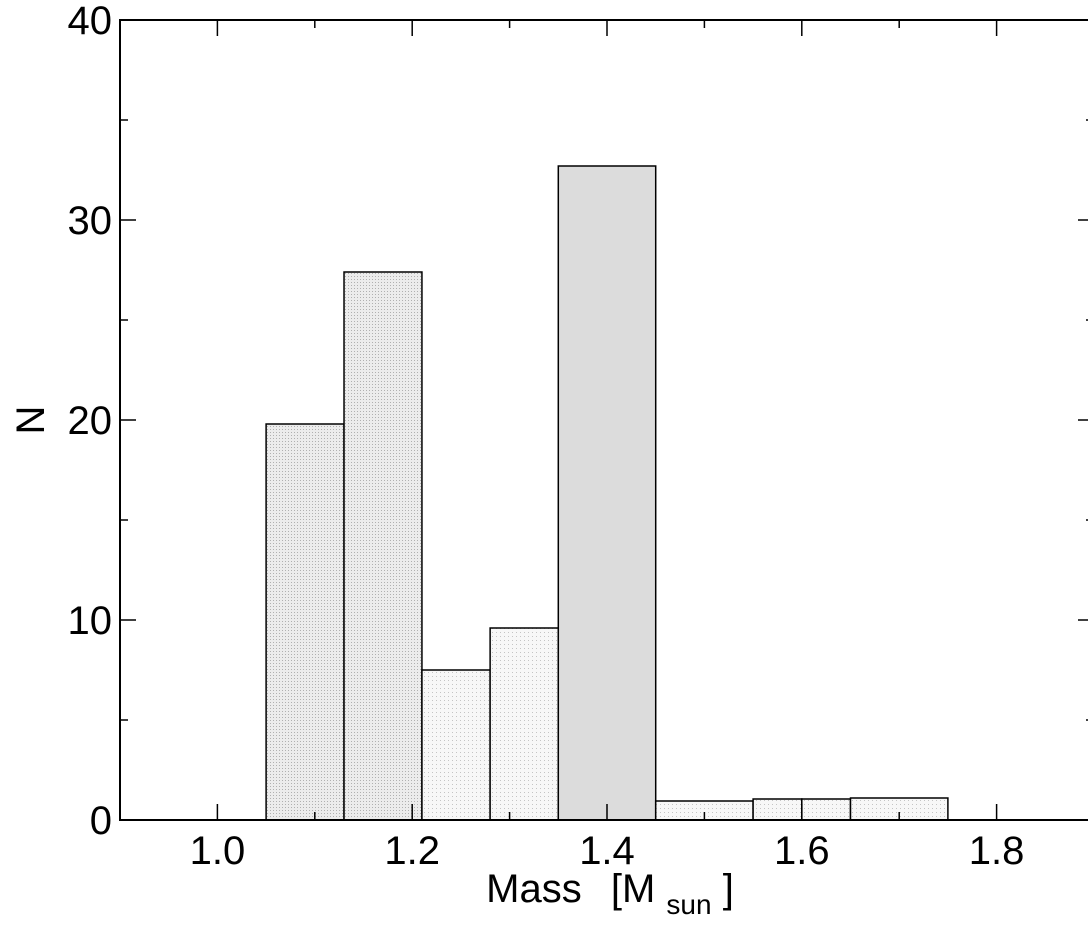 The image size is (1088, 938). I want to click on x-tick-label: 1.4, so click(607, 851).